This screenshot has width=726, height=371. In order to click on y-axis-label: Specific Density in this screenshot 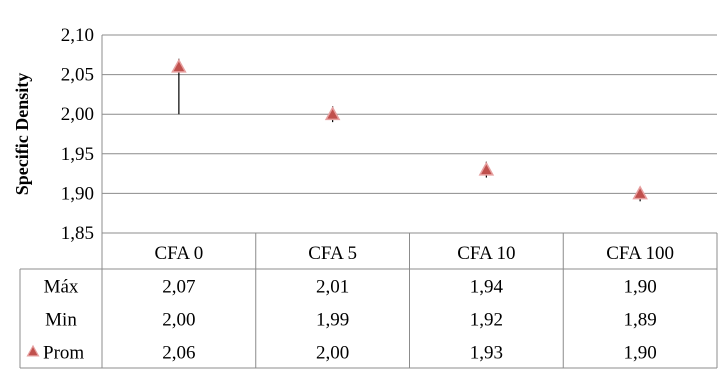, I will do `click(22, 134)`.